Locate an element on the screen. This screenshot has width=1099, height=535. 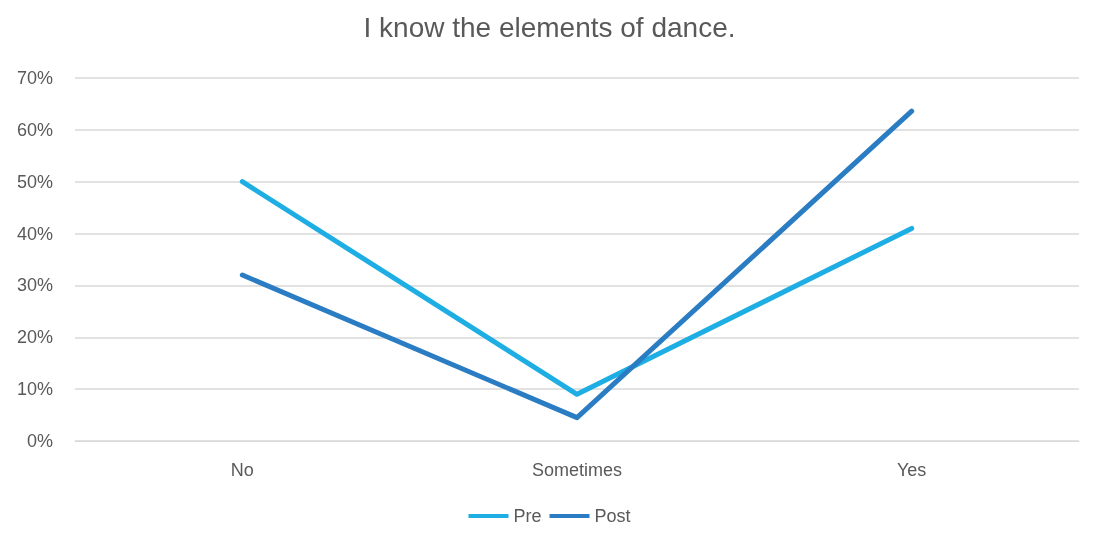
y-tick-label: 20% is located at coordinates (34, 337).